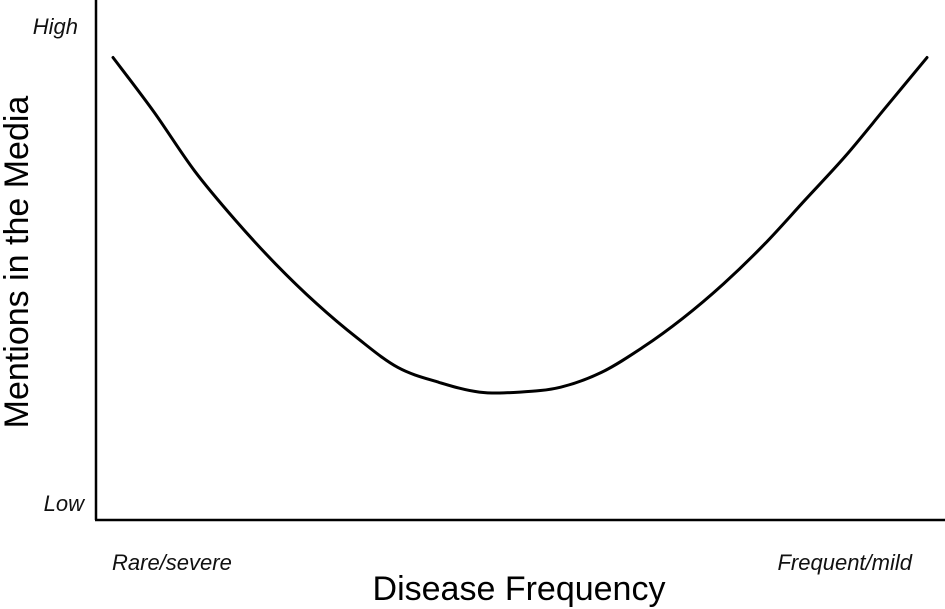 The width and height of the screenshot is (945, 609). Describe the element at coordinates (55, 26) in the screenshot. I see `y-tick-label-high: High` at that location.